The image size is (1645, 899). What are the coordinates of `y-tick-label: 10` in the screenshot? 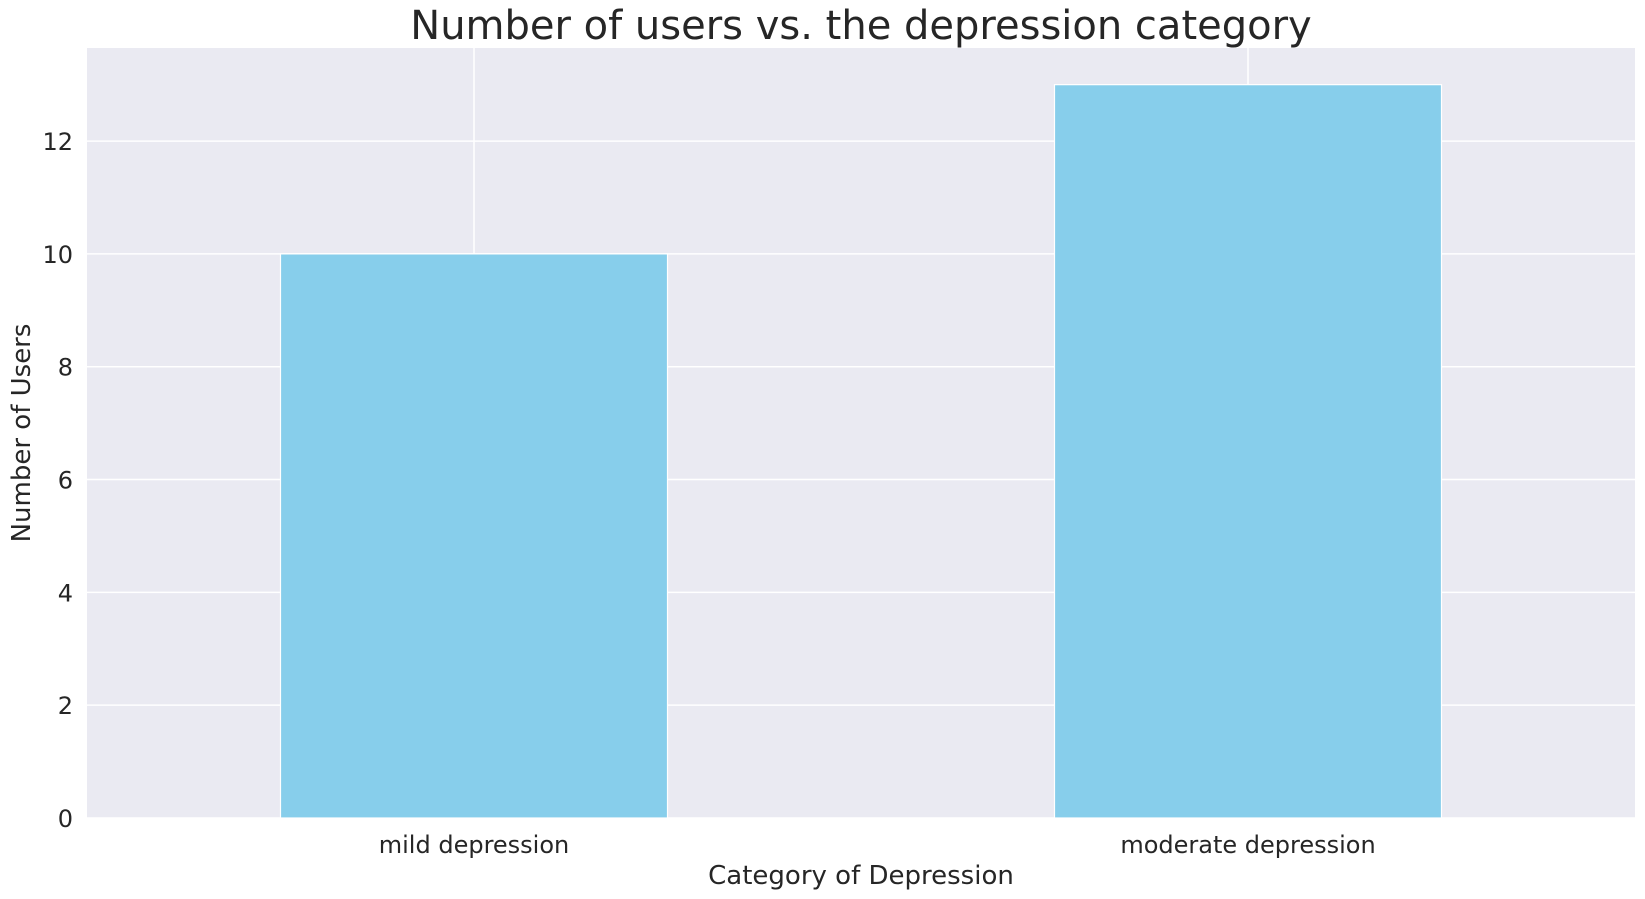 It's located at (57, 255).